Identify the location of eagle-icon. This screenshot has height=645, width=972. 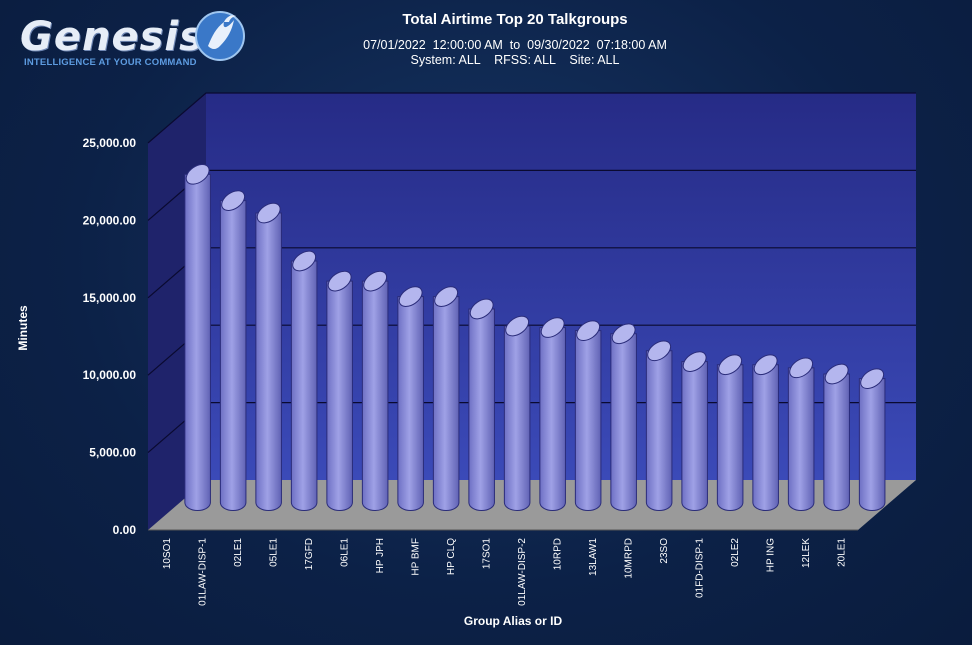
(220, 36).